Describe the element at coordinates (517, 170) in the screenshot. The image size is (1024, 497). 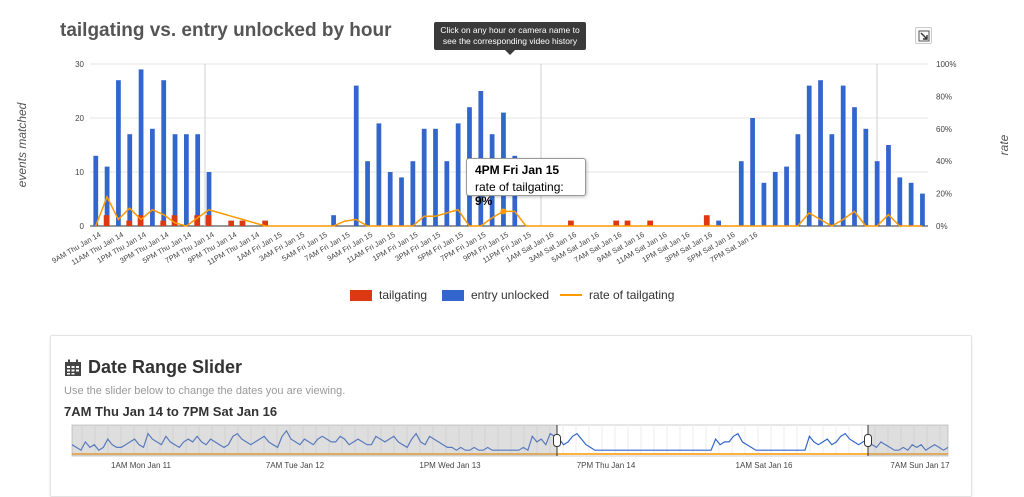
I see `hover-time: 4PM Fri Jan 15` at that location.